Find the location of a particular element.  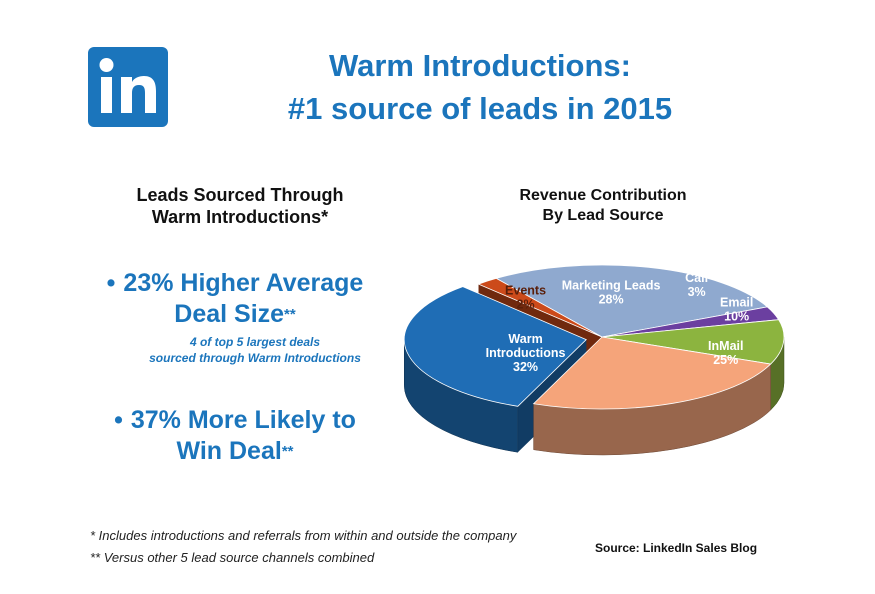

pie-label-events-1: 2% is located at coordinates (526, 304).